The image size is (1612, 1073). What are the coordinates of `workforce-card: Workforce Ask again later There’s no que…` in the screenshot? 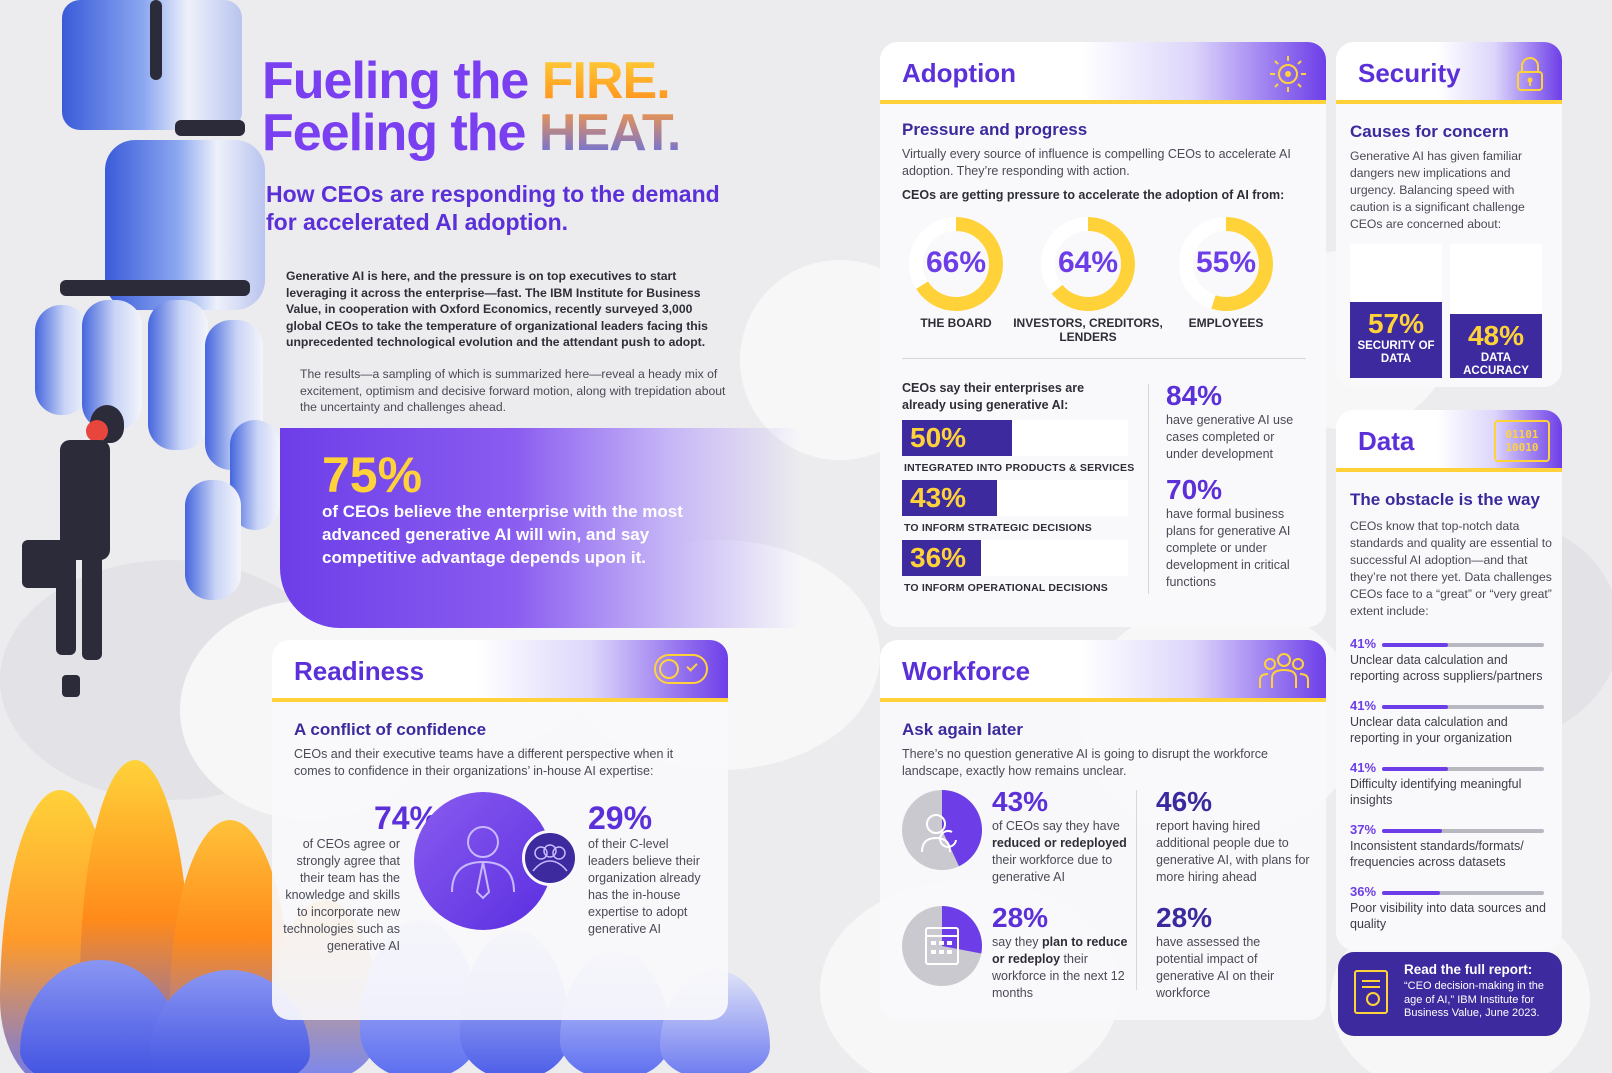 It's located at (1103, 830).